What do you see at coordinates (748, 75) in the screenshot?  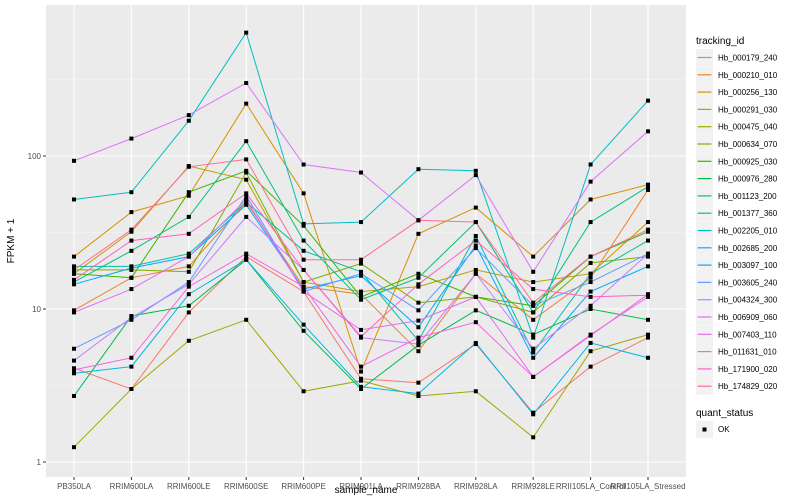 I see `legend-label: Hb_000210_010` at bounding box center [748, 75].